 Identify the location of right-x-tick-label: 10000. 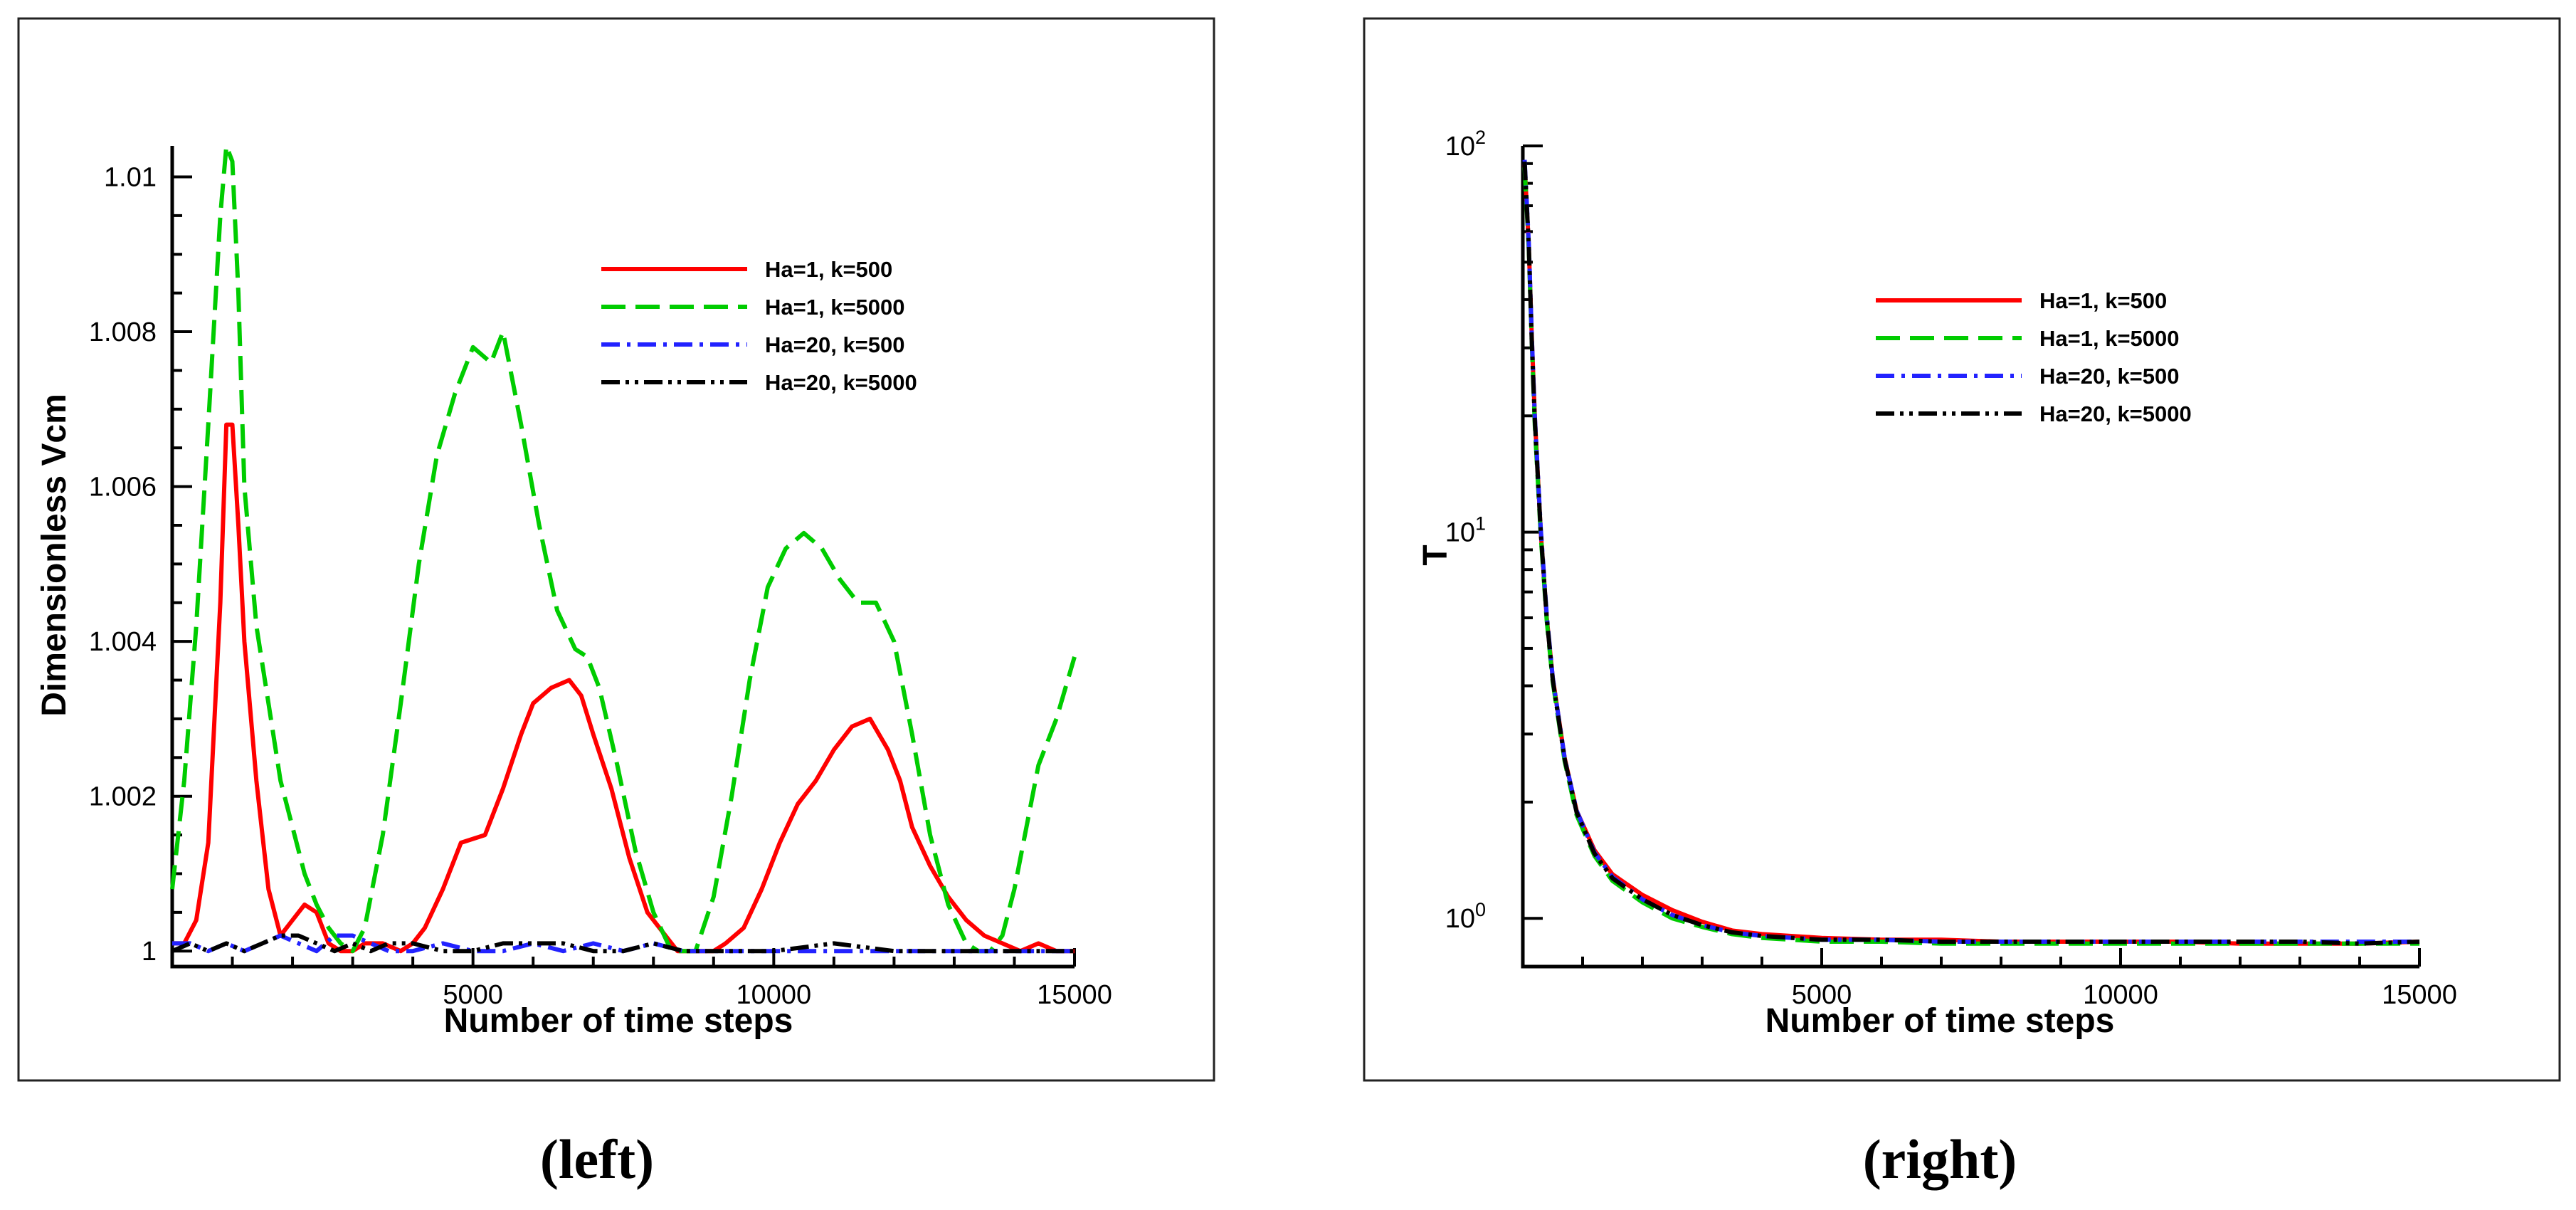
(2120, 995).